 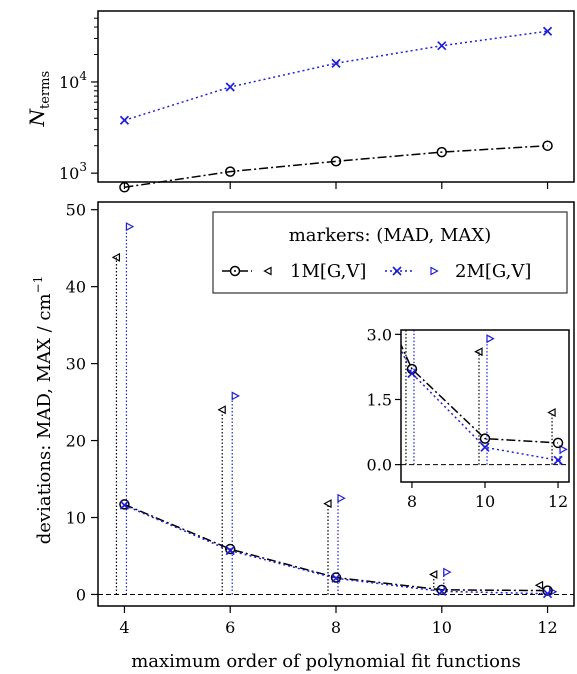 What do you see at coordinates (336, 627) in the screenshot?
I see `main-xtick-label: 8` at bounding box center [336, 627].